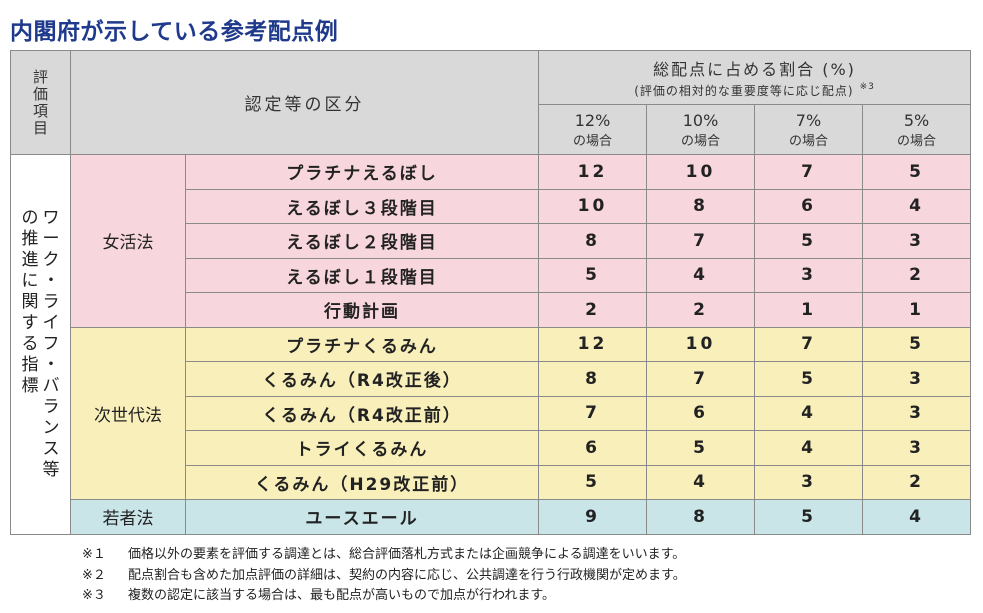 Image resolution: width=983 pixels, height=613 pixels. Describe the element at coordinates (362, 172) in the screenshot. I see `certification-label: プラチナえるぼし` at that location.